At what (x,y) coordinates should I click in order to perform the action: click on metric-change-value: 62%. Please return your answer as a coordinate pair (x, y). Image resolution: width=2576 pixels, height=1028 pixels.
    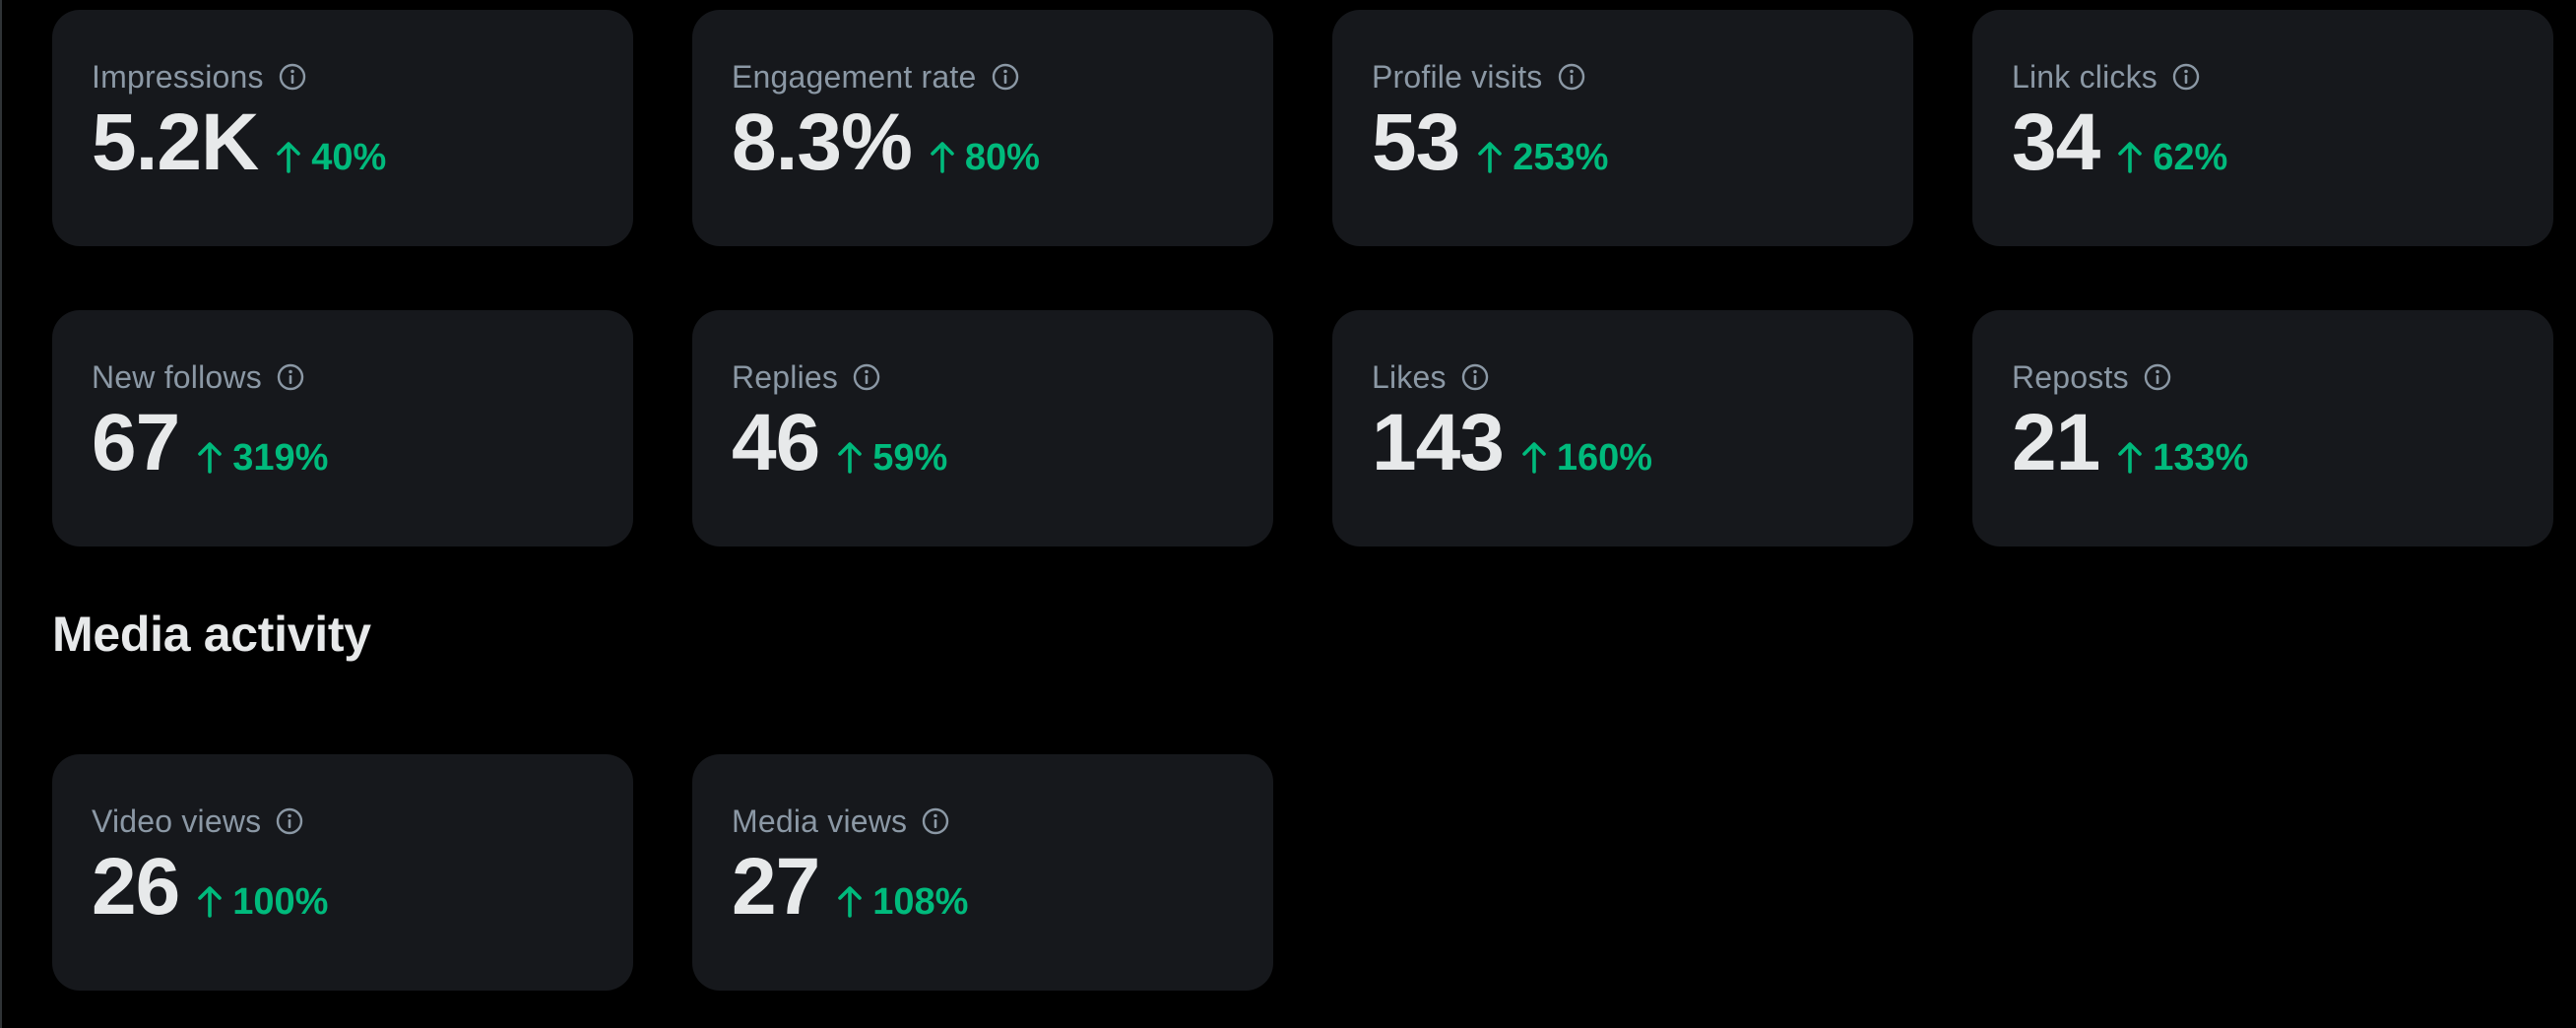
    Looking at the image, I should click on (2190, 157).